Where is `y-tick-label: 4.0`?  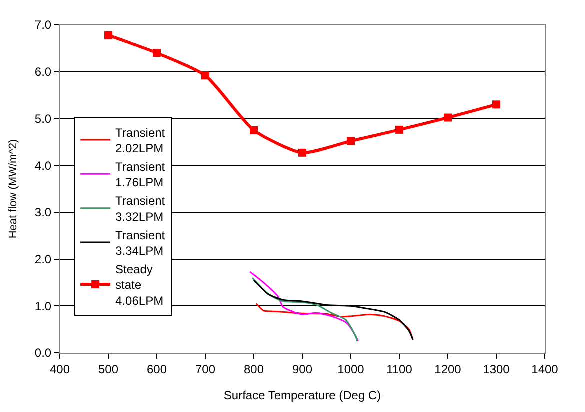 y-tick-label: 4.0 is located at coordinates (43, 165).